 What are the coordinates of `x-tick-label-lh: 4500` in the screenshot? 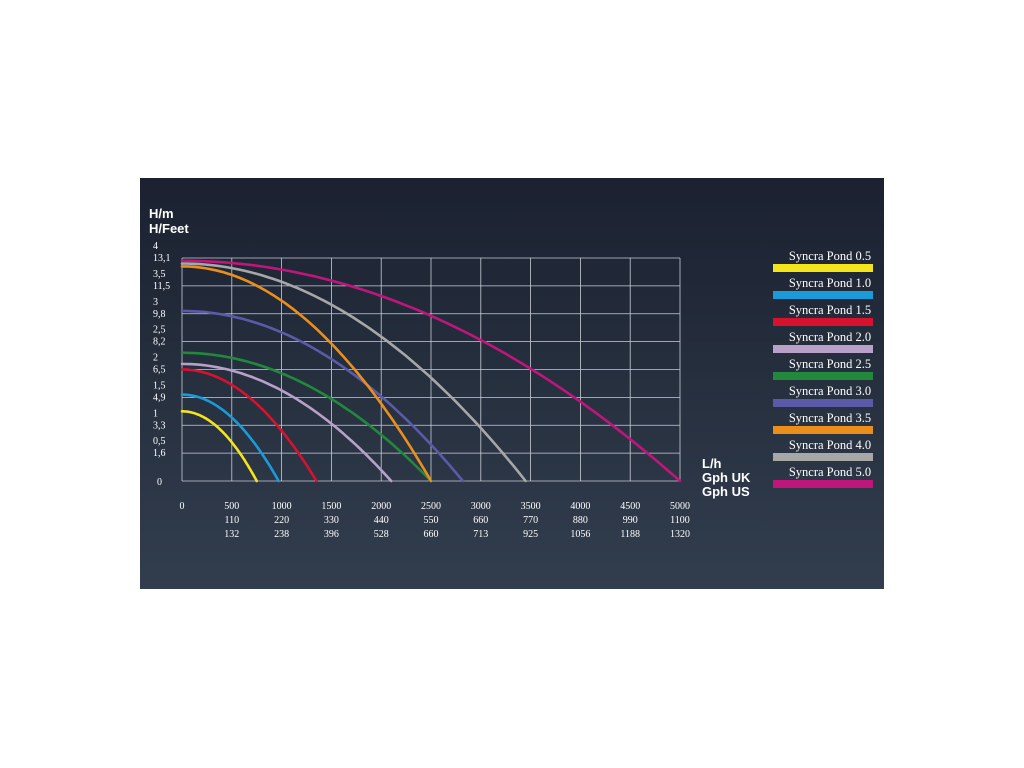 It's located at (630, 506).